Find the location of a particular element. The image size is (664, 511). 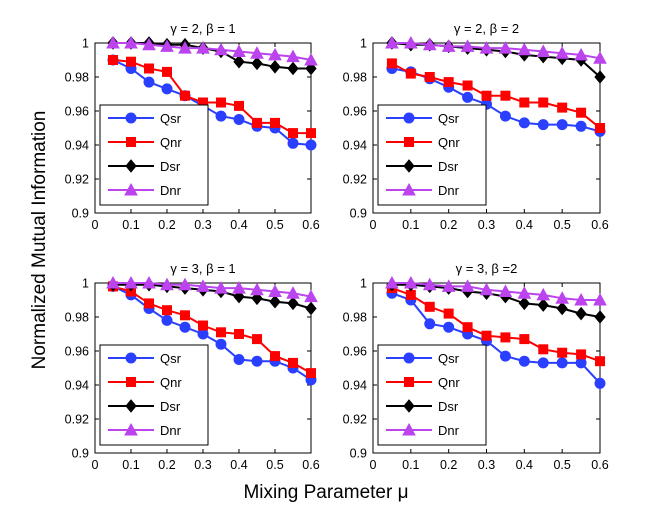

x-tick-label: 0.5 is located at coordinates (561, 225).